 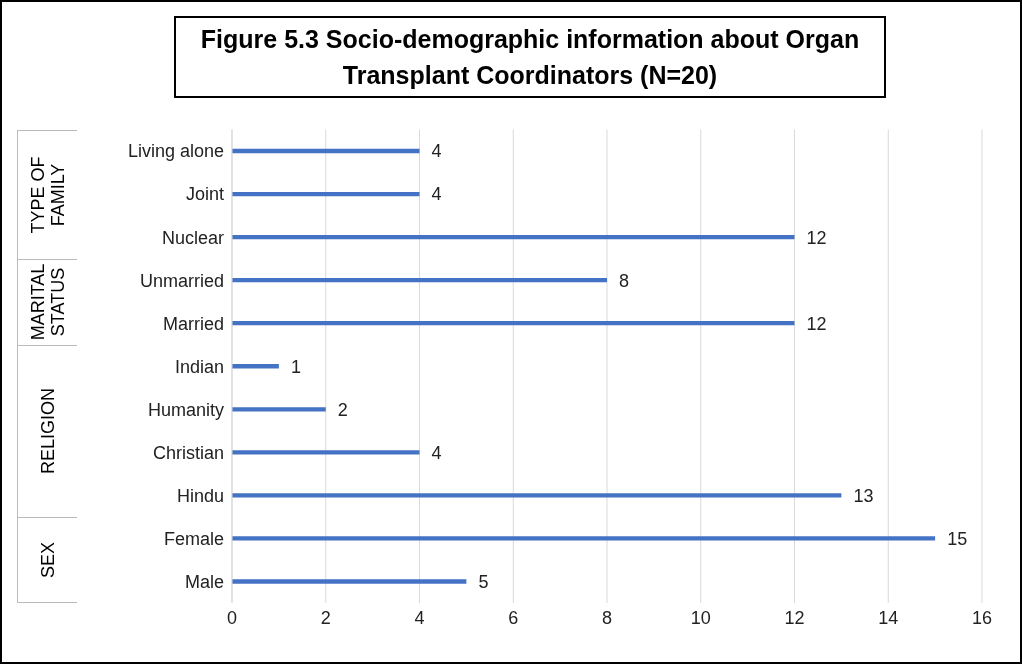 What do you see at coordinates (47, 431) in the screenshot?
I see `text: RELIGION` at bounding box center [47, 431].